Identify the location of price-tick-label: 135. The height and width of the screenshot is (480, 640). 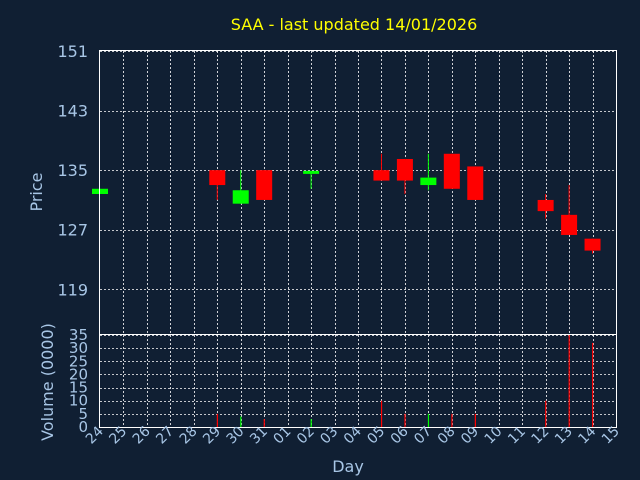
(72, 170).